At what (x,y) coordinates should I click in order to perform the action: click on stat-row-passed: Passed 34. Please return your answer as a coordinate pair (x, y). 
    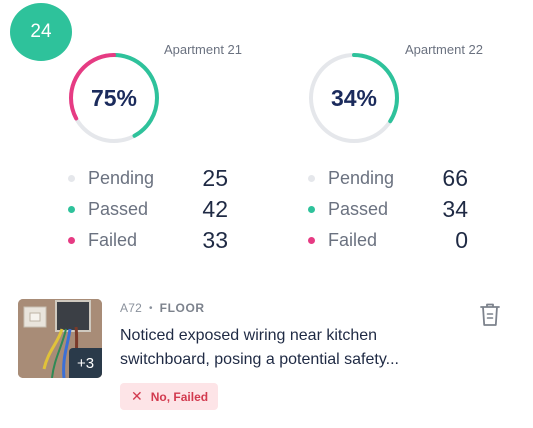
    Looking at the image, I should click on (391, 209).